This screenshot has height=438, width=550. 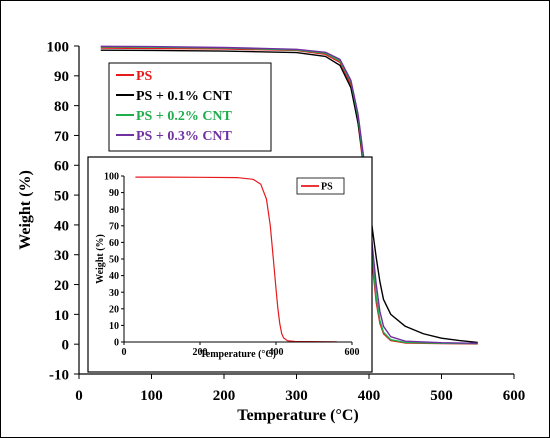 I want to click on main-x-tick-label: 300, so click(x=296, y=396).